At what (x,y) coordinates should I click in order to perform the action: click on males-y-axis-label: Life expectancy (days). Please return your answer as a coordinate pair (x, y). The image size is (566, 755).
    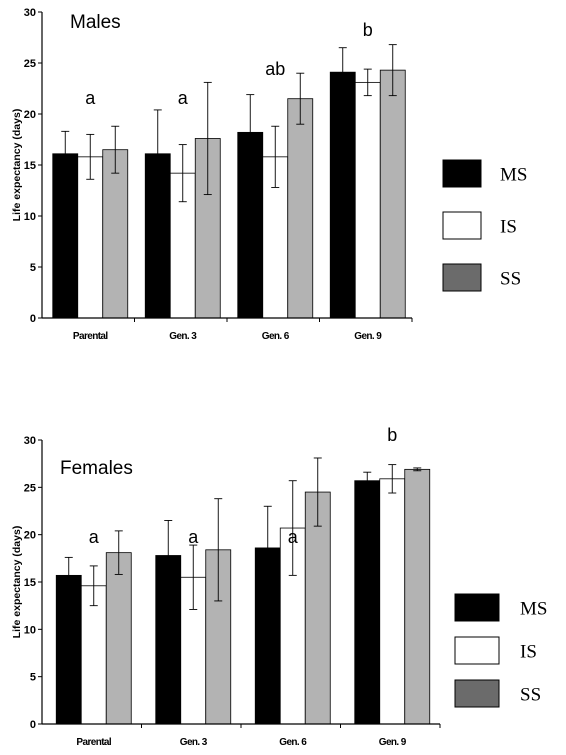
    Looking at the image, I should click on (17, 165).